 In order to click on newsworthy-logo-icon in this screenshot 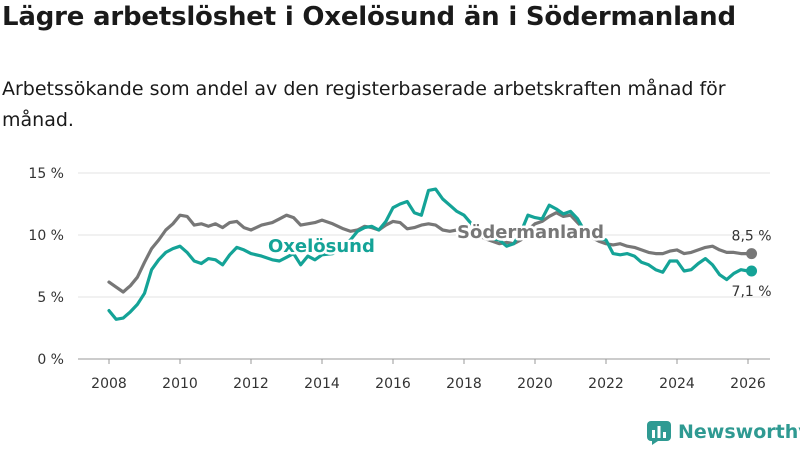, I will do `click(659, 433)`.